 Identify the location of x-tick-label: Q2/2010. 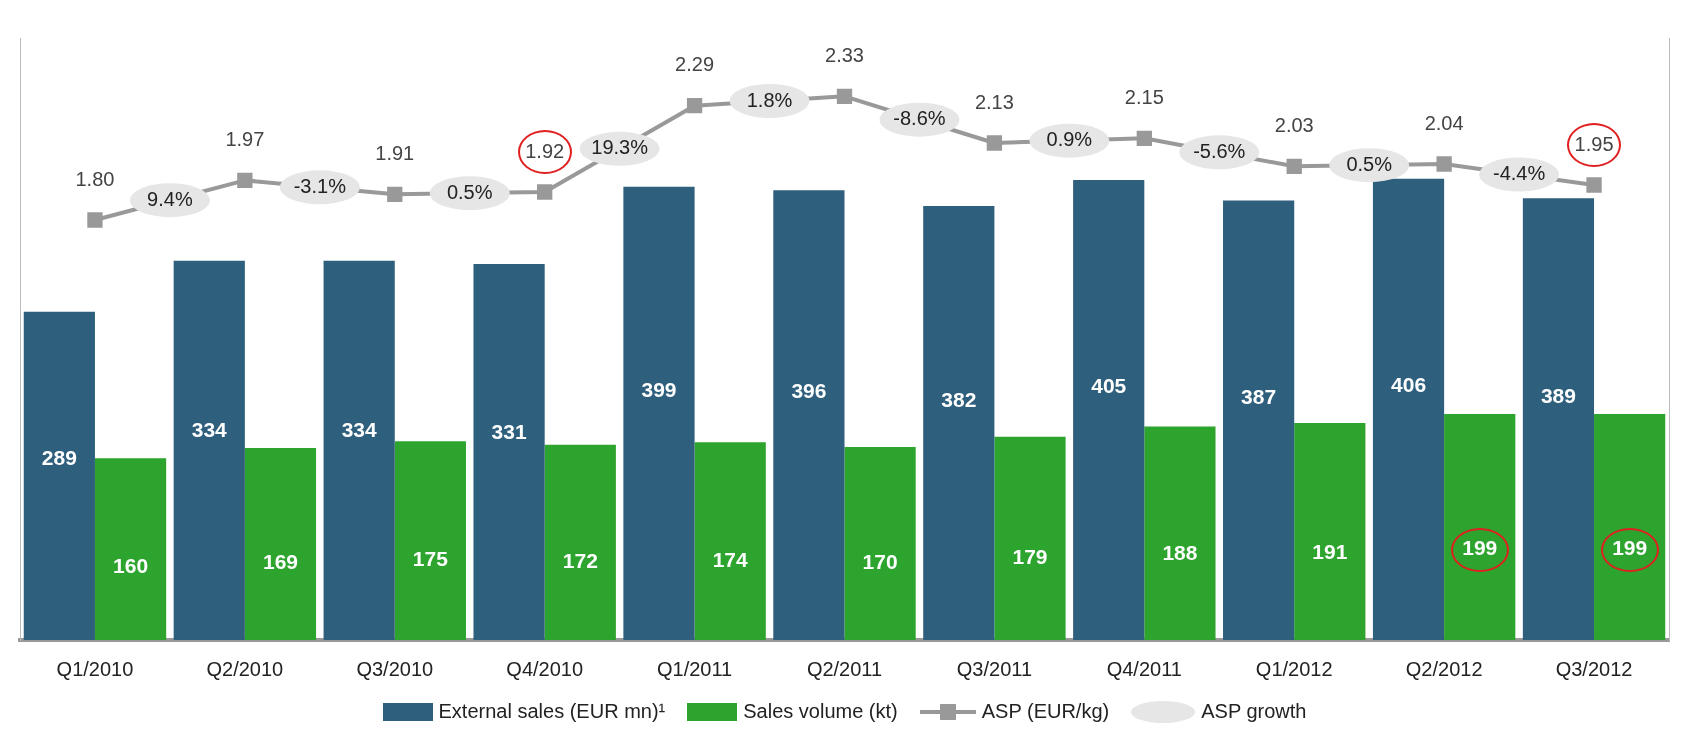
(245, 668).